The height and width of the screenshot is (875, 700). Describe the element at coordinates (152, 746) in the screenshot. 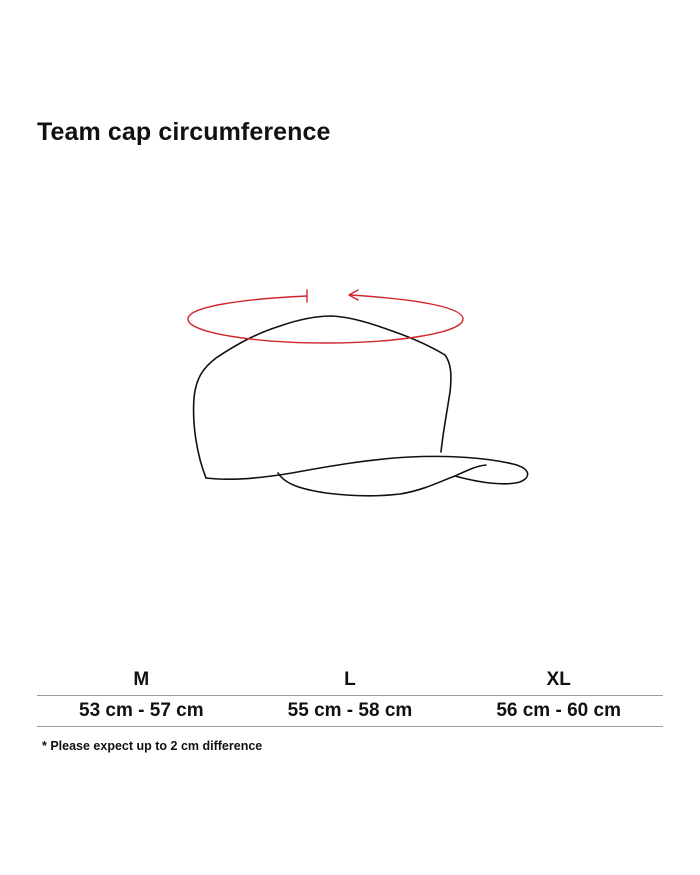

I see `footnote: * Please expect up to 2 cm difference` at that location.